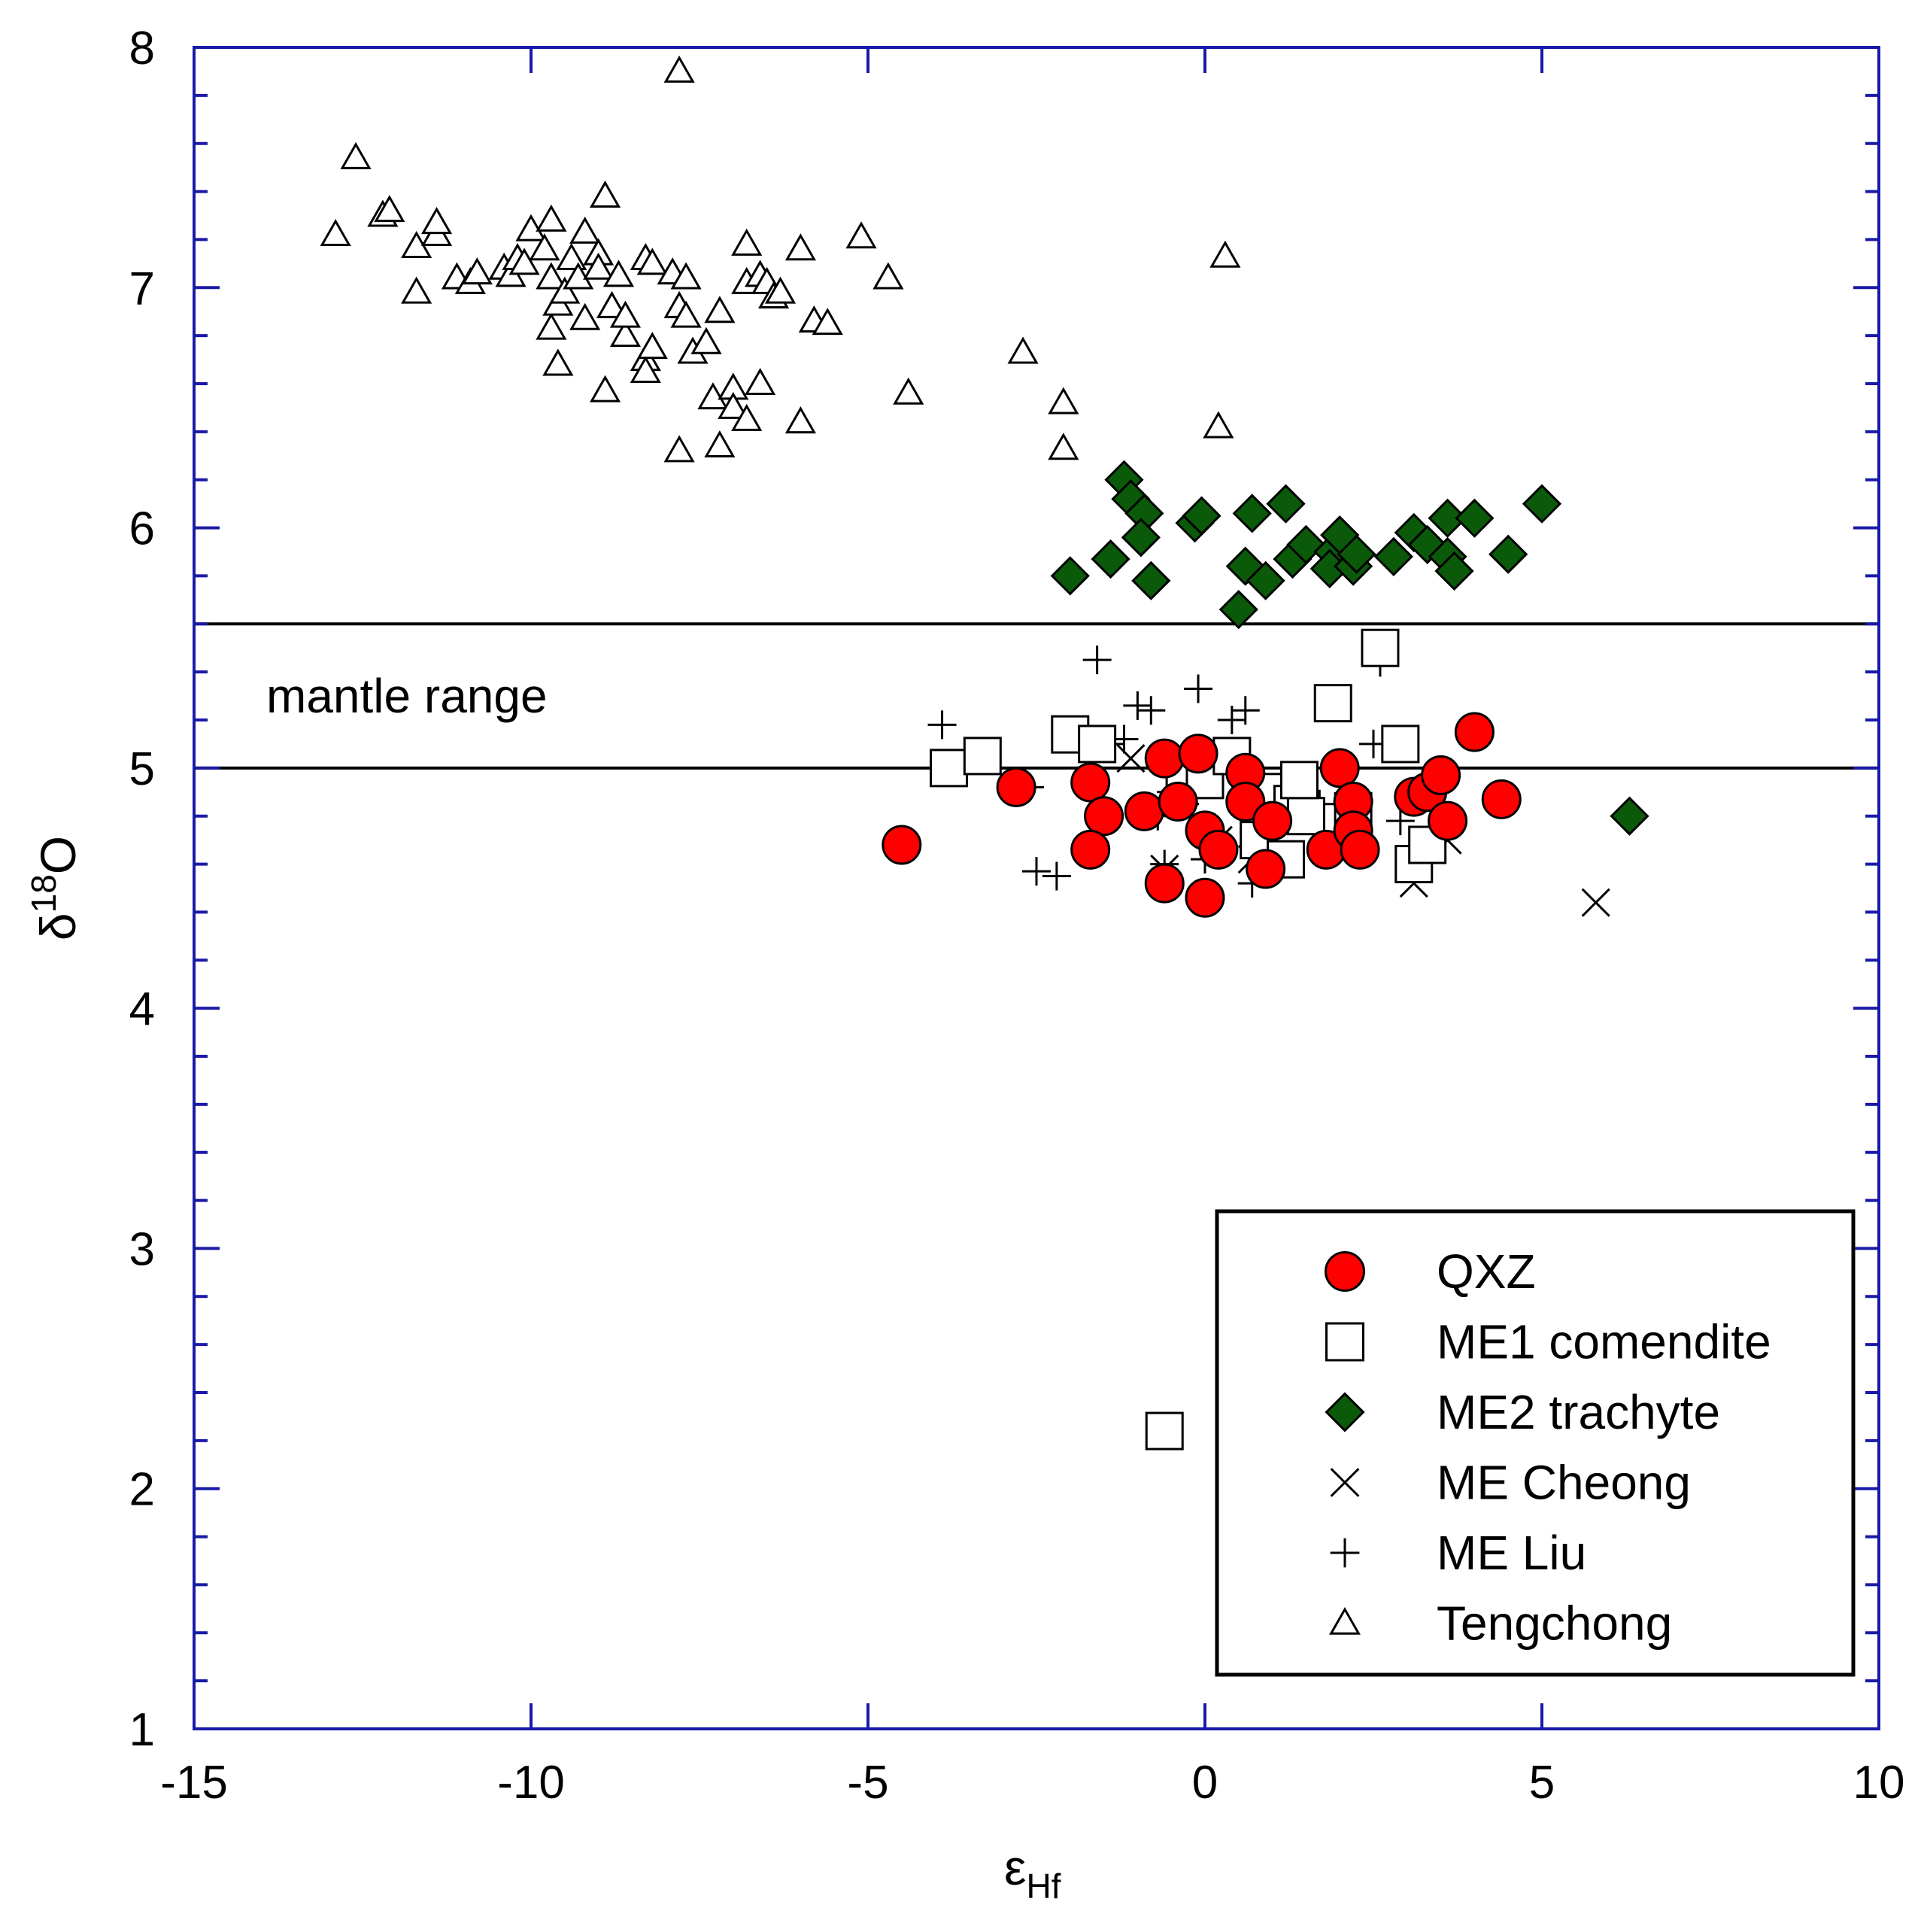  Describe the element at coordinates (1205, 1783) in the screenshot. I see `x-tick-label: 0` at that location.